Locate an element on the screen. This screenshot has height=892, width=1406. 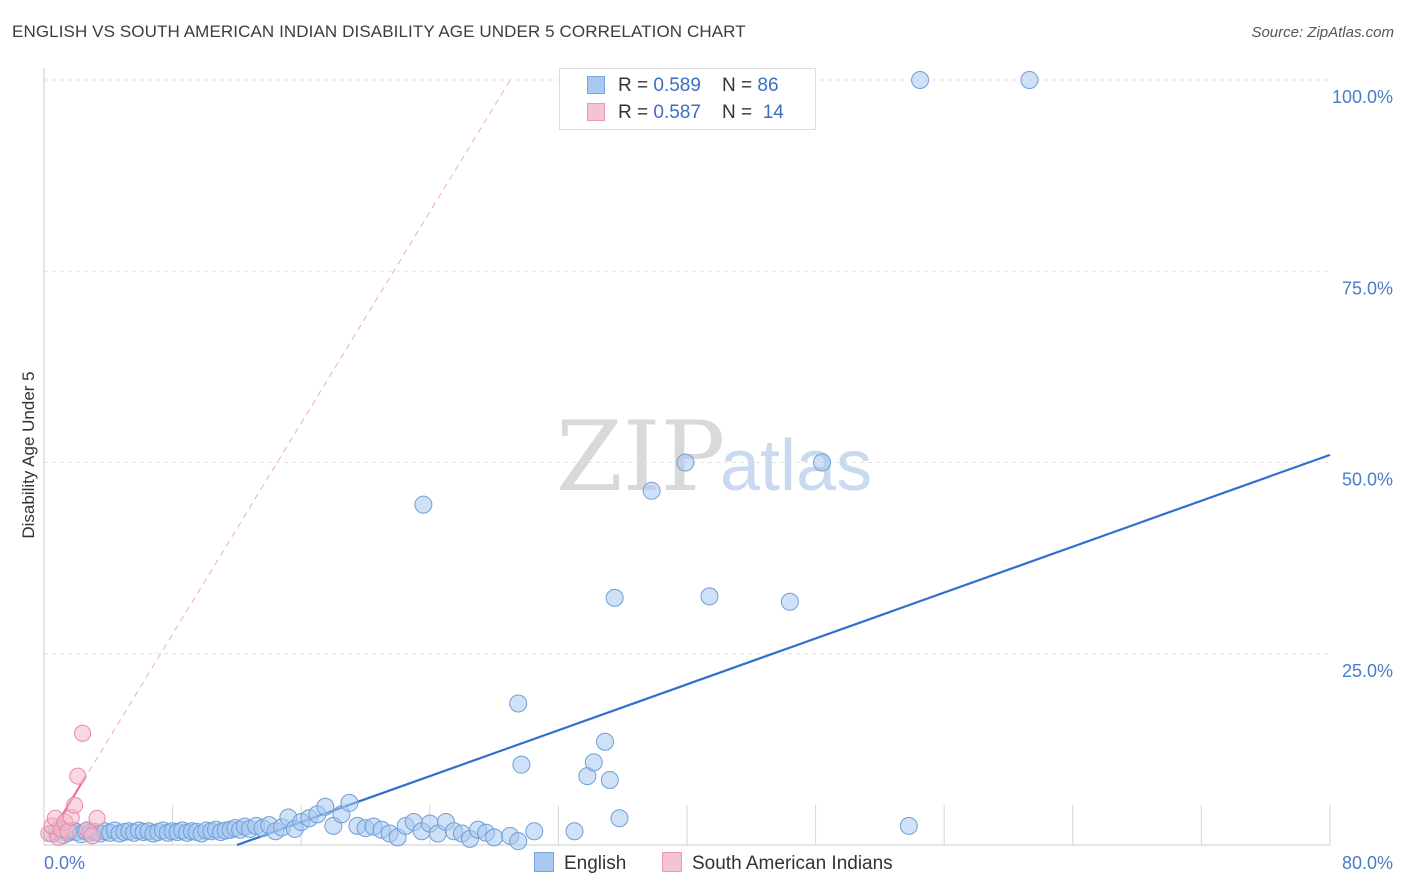
english-swatch is located at coordinates (596, 85).